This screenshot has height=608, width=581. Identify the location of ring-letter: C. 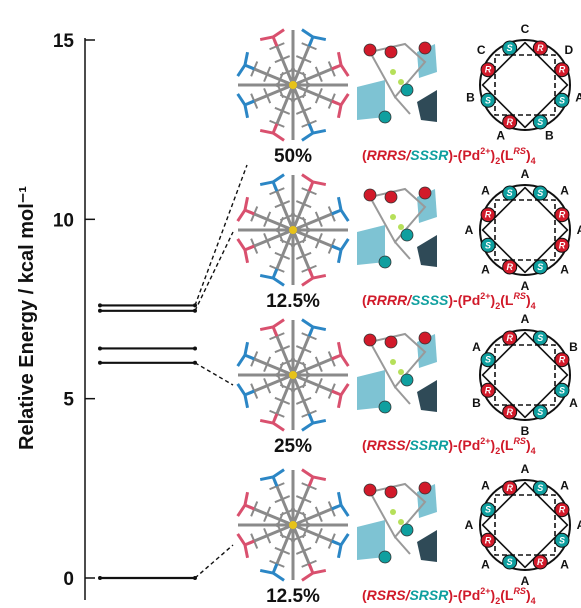
(481, 50).